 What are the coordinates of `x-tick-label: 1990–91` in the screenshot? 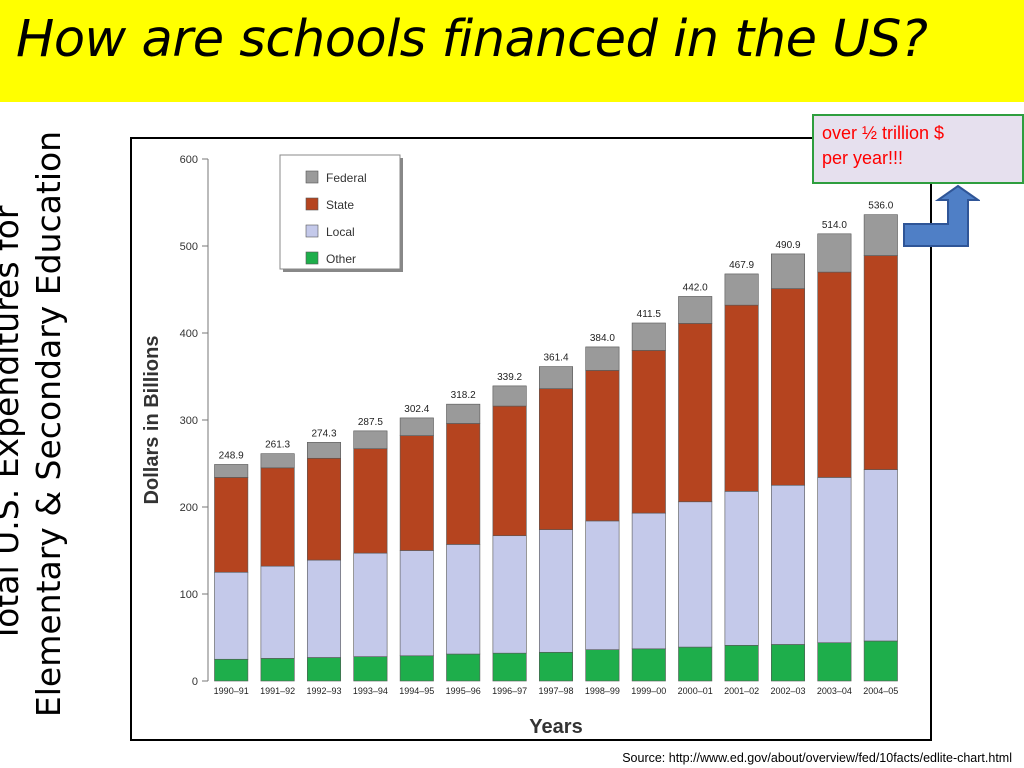 It's located at (231, 691).